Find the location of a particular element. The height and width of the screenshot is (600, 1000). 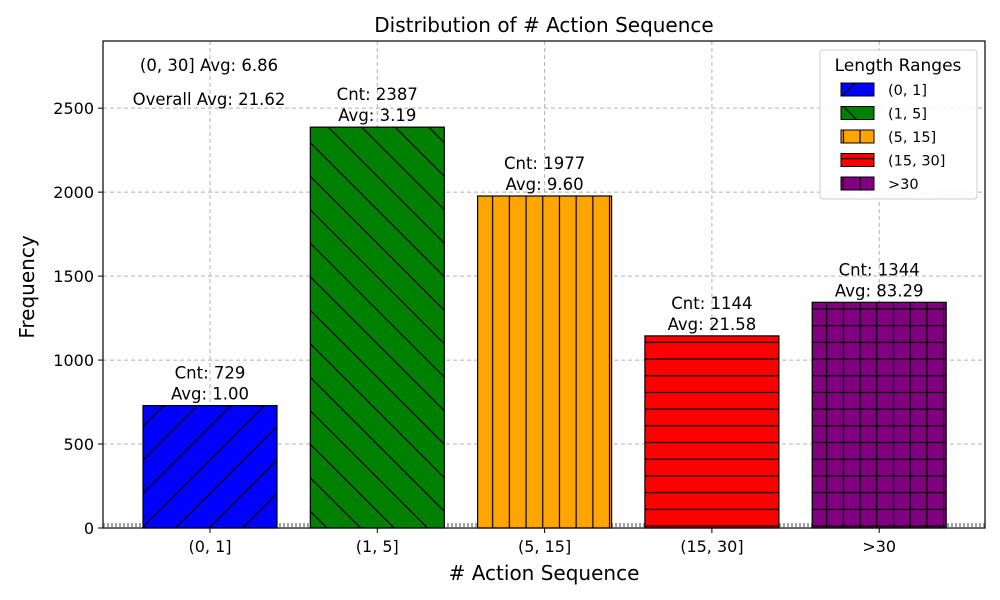

bar-count-label: Cnt: 729 is located at coordinates (210, 373).